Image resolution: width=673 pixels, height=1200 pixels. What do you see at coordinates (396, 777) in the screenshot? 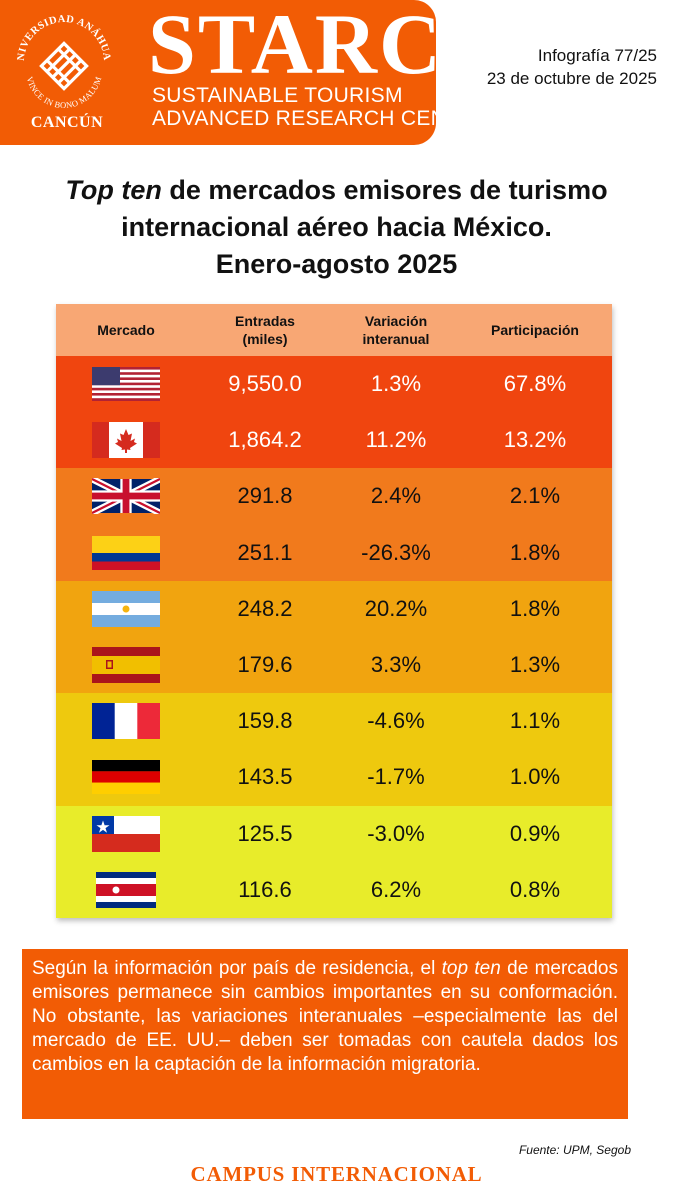
I see `variation-cell: -1.7%` at bounding box center [396, 777].